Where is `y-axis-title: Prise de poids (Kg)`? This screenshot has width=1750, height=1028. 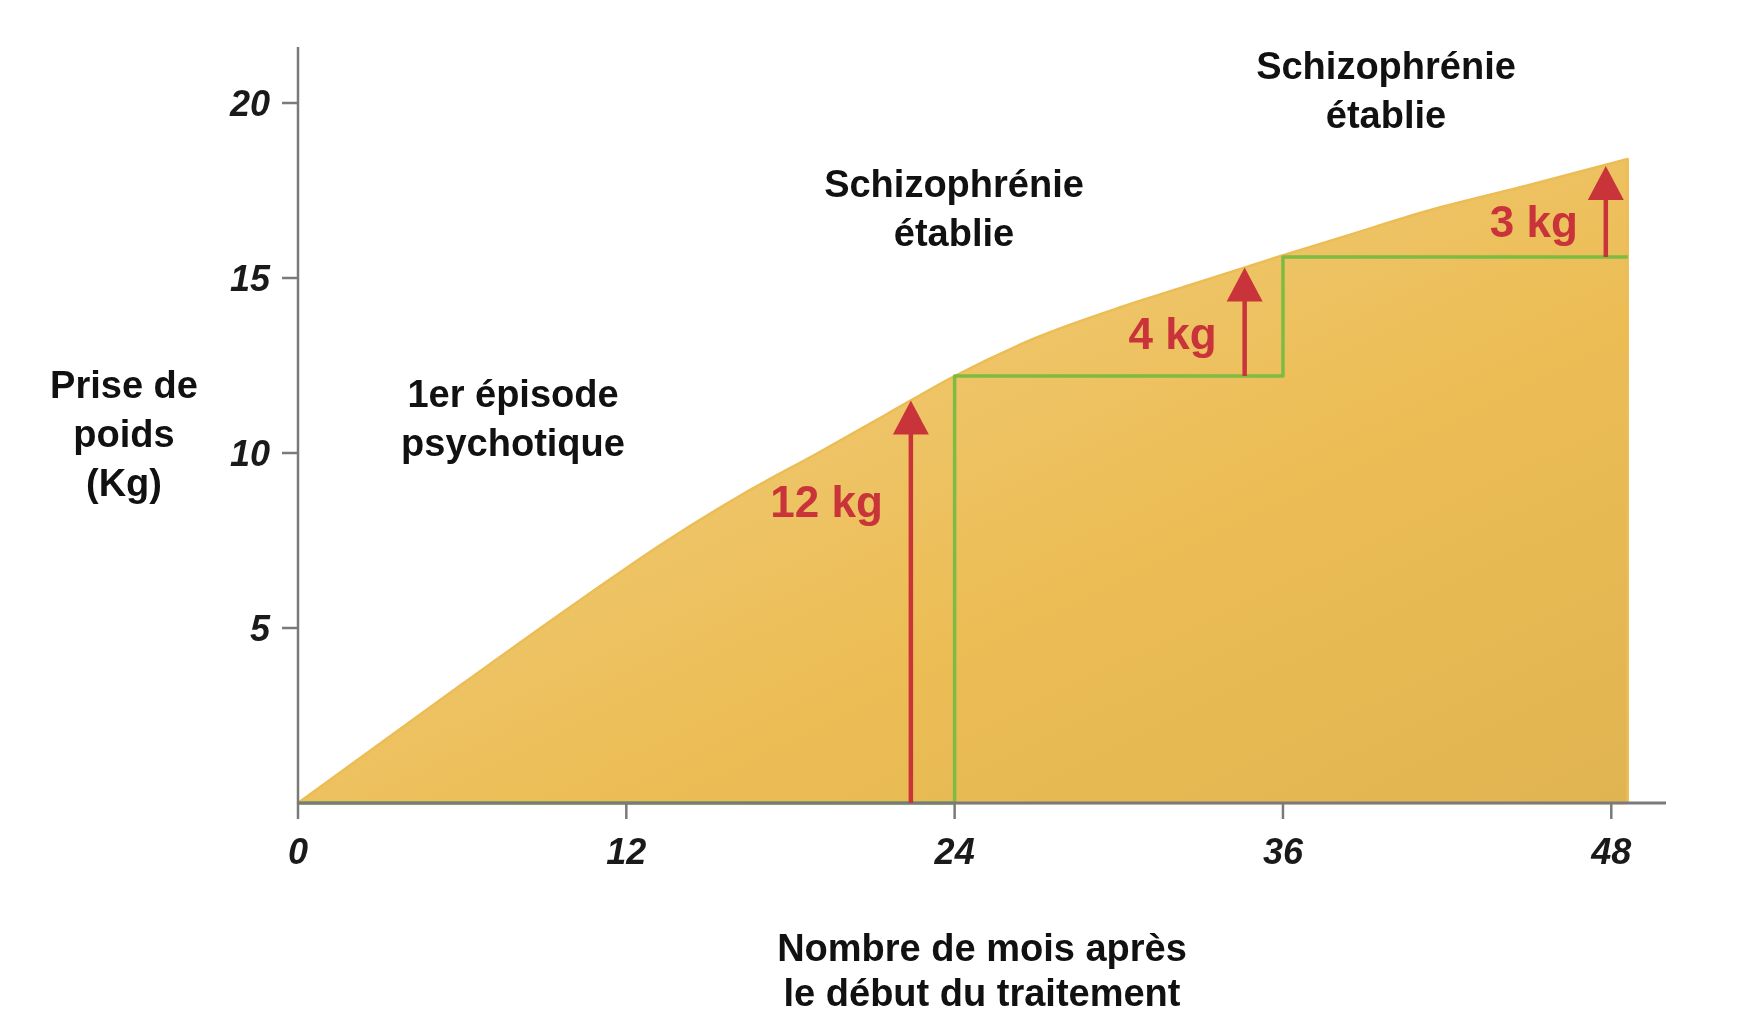 y-axis-title: Prise de poids (Kg) is located at coordinates (124, 434).